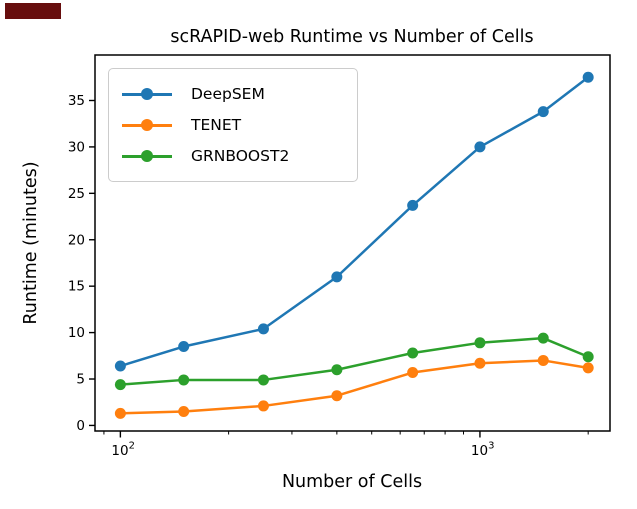 The width and height of the screenshot is (637, 509). What do you see at coordinates (352, 482) in the screenshot?
I see `x-axis-label: Number of Cells` at bounding box center [352, 482].